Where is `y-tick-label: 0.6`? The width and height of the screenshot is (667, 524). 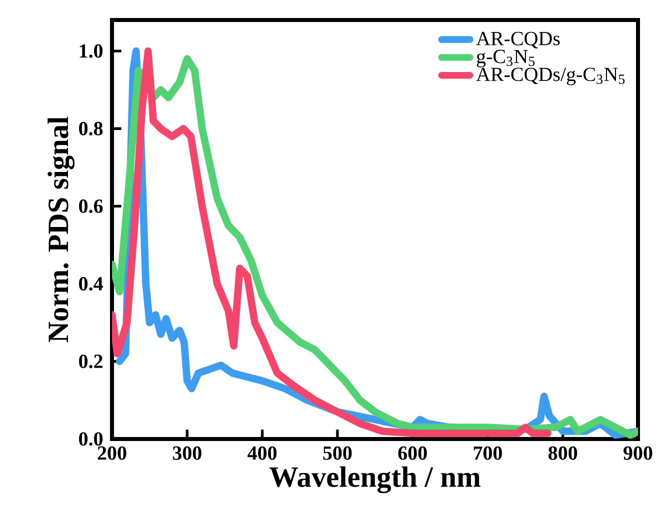 y-tick-label: 0.6 is located at coordinates (91, 206).